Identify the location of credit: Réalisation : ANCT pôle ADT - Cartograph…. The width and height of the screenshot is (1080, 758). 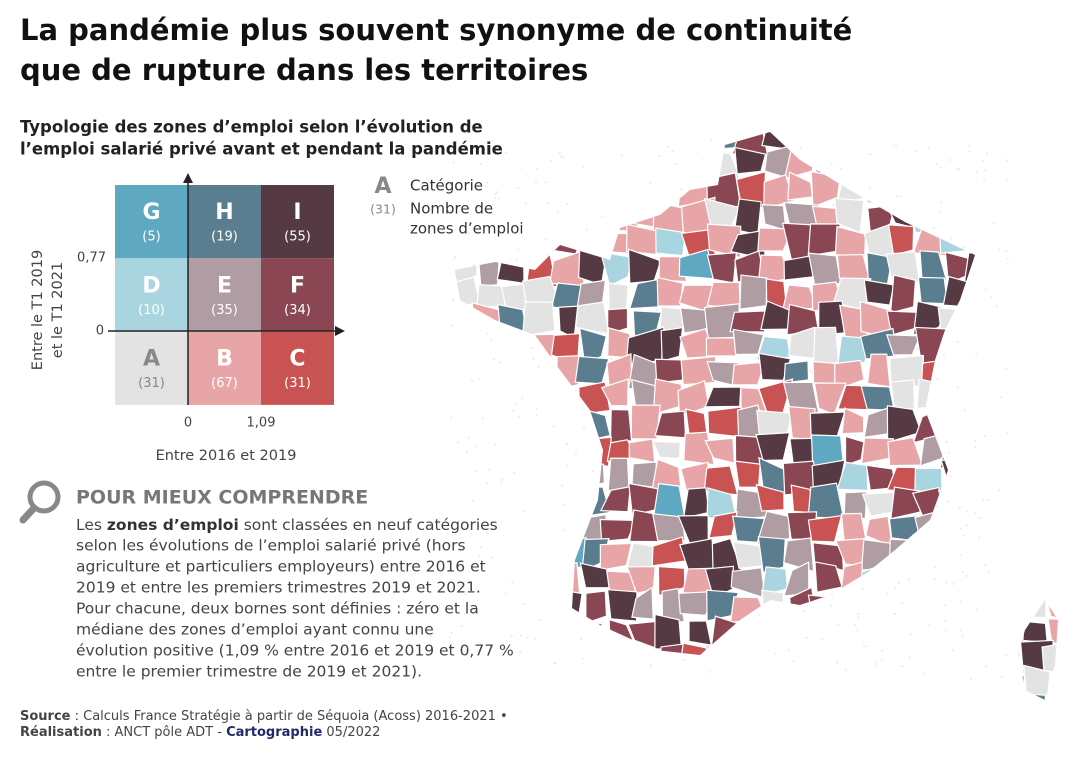
(200, 732).